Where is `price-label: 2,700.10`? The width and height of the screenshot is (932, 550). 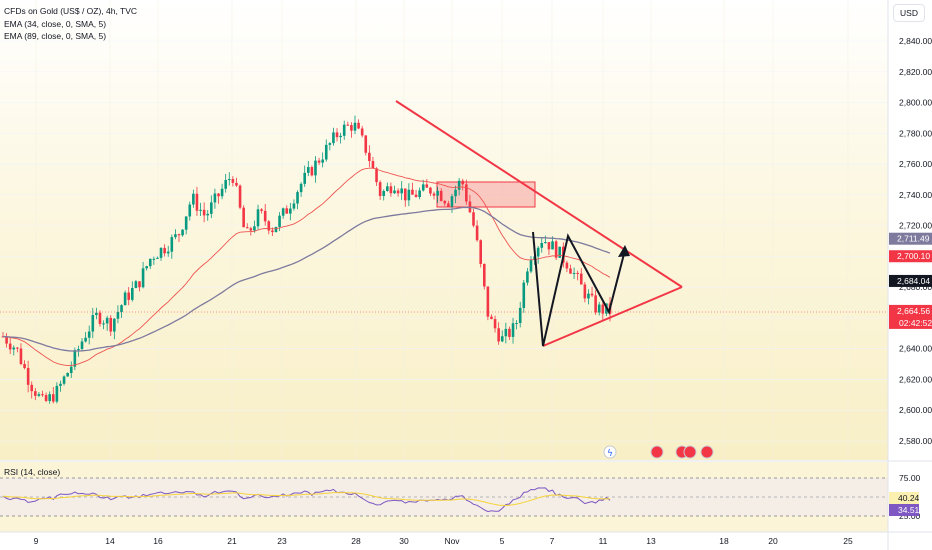 price-label: 2,700.10 is located at coordinates (910, 256).